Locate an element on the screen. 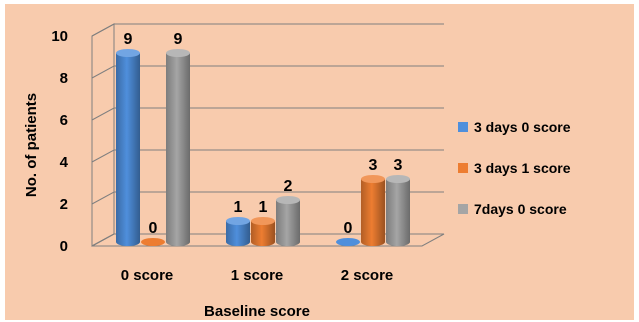 This screenshot has width=639, height=322. legend-item: 3 days 1 score is located at coordinates (514, 168).